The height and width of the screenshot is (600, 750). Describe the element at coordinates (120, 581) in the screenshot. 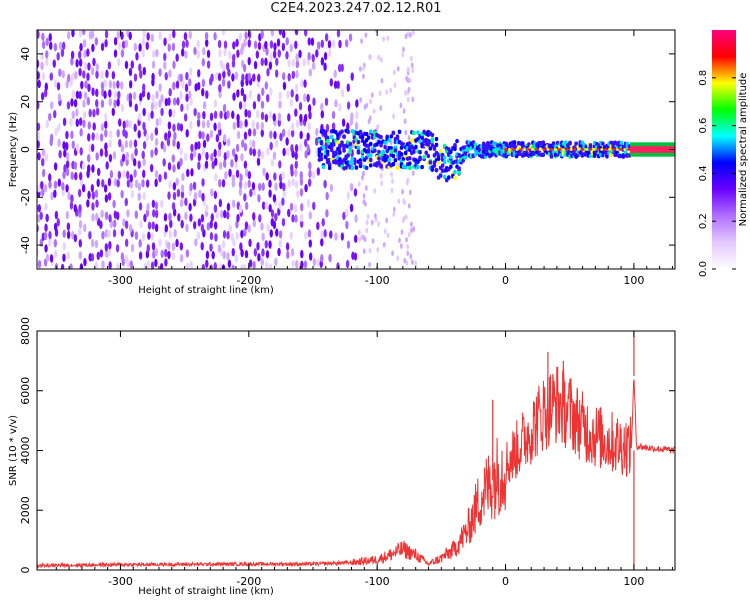

I see `x-tick-label: -300` at that location.